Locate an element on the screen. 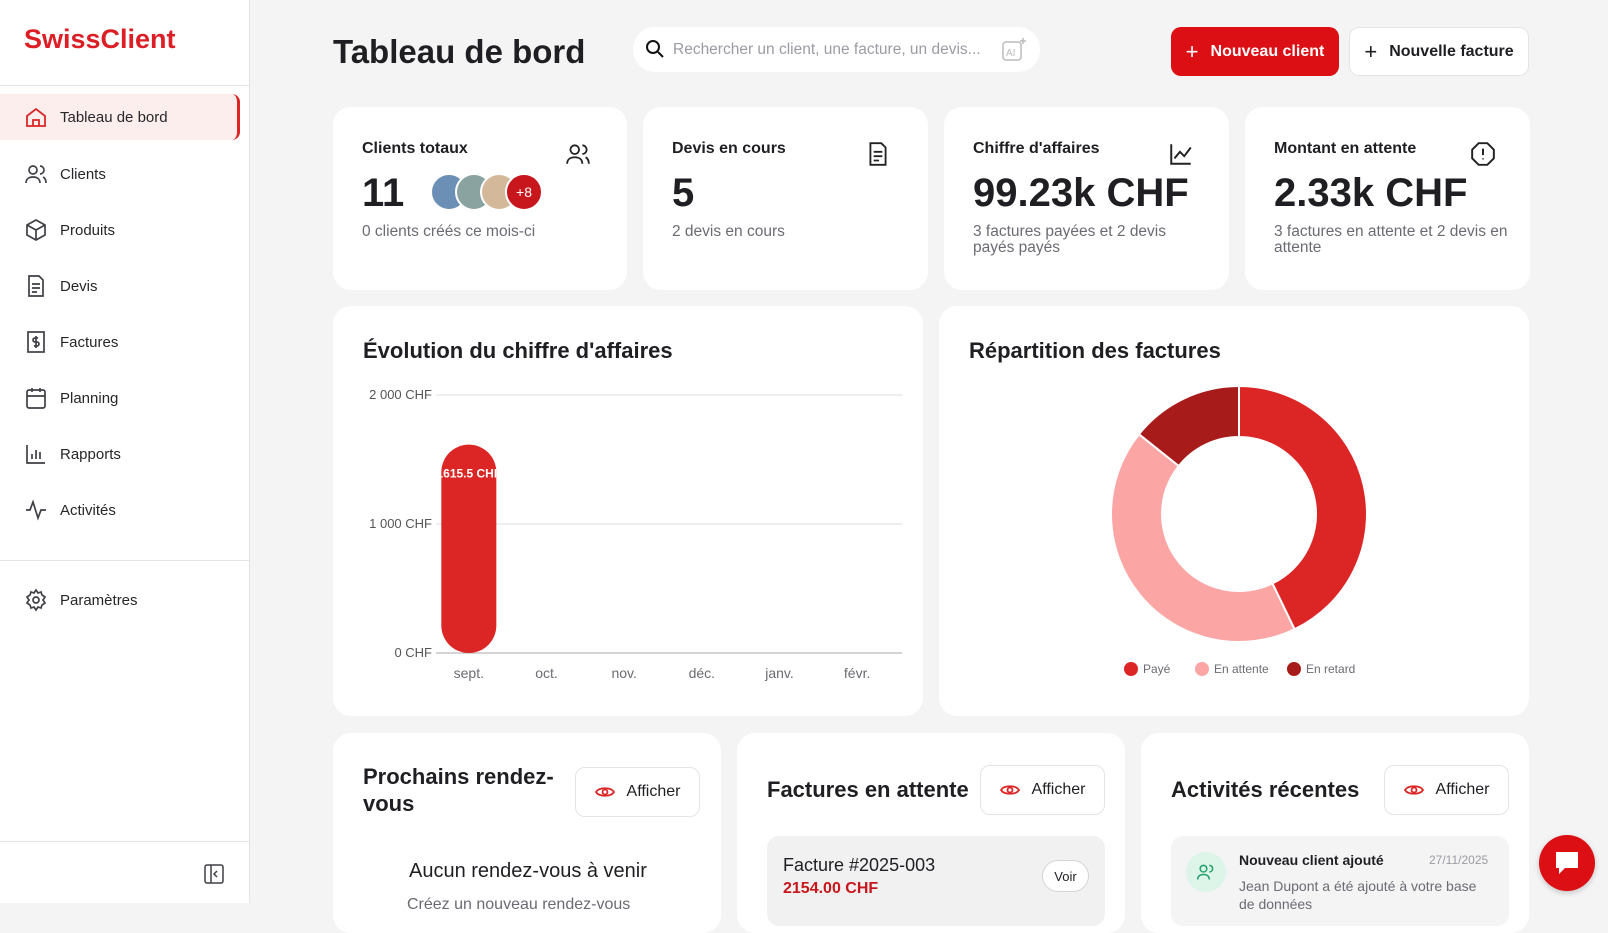  activity-icon is located at coordinates (1206, 872).